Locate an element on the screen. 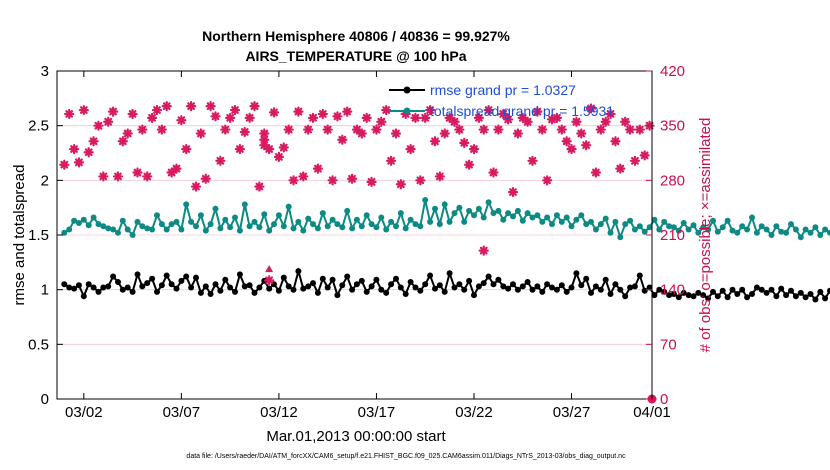 Image resolution: width=830 pixels, height=470 pixels. y-tick-label-right: 0 is located at coordinates (664, 399).